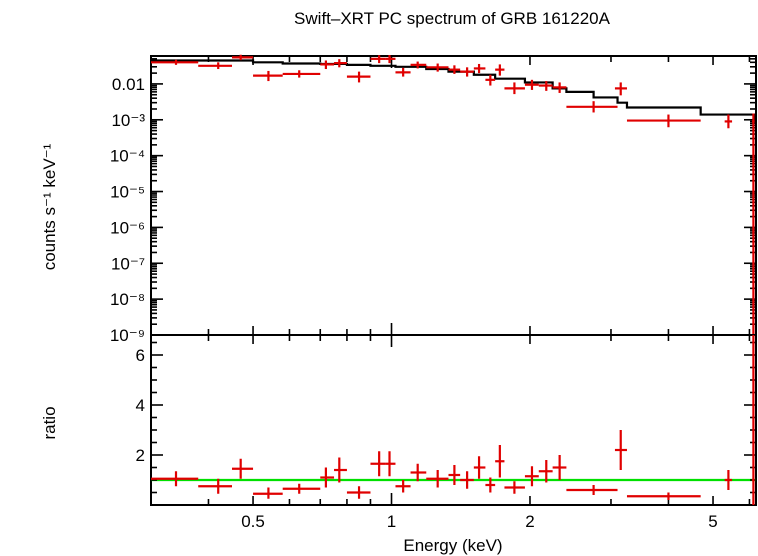 The image size is (758, 556). What do you see at coordinates (128, 84) in the screenshot?
I see `y-tick-label: 0.01` at bounding box center [128, 84].